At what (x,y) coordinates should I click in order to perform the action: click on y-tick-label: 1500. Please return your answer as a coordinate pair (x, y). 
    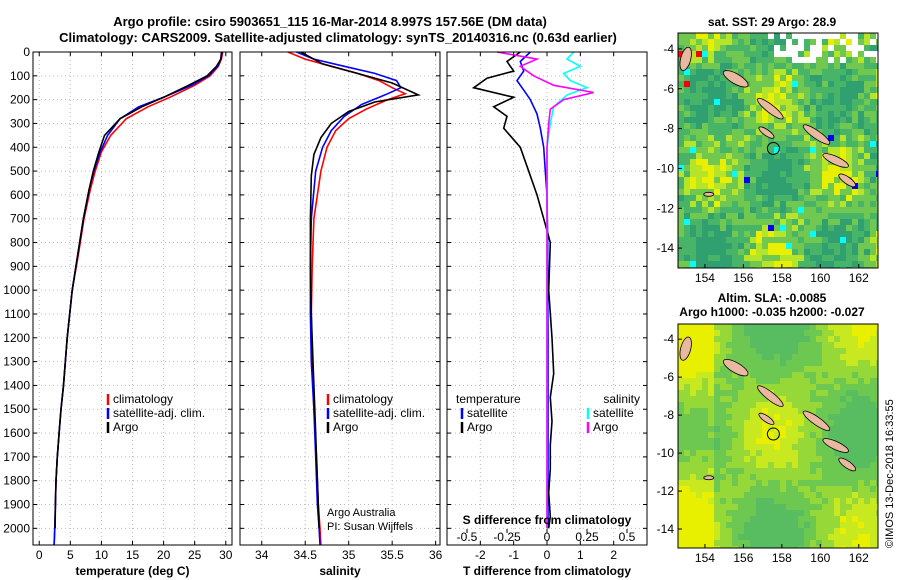
    Looking at the image, I should click on (16, 409).